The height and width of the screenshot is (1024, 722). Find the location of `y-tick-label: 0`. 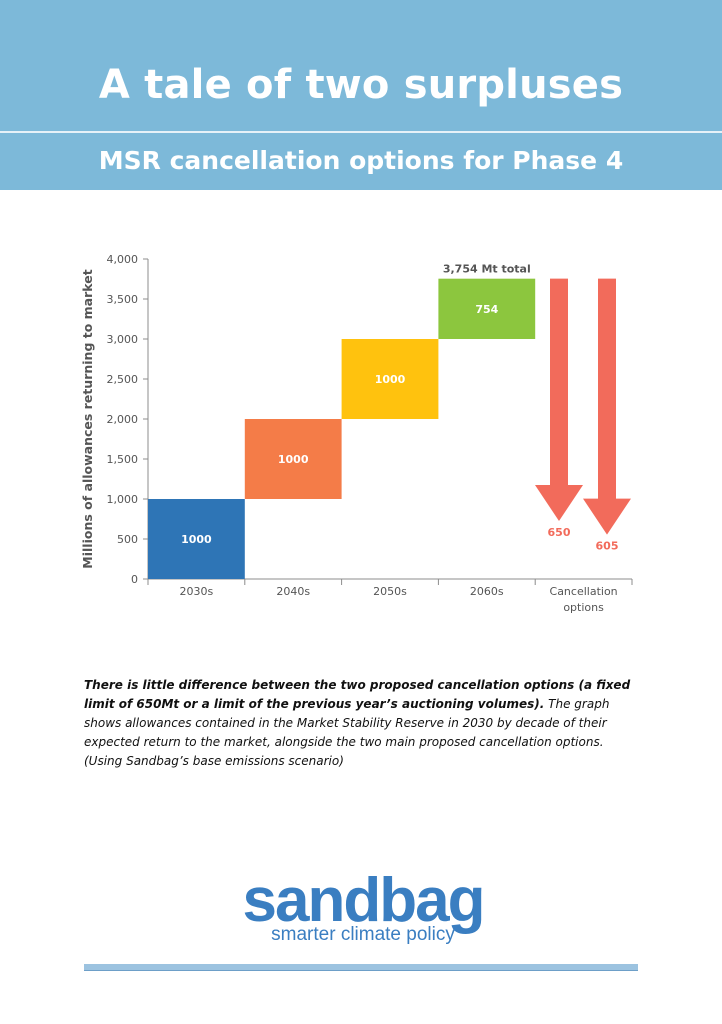

y-tick-label: 0 is located at coordinates (134, 579).